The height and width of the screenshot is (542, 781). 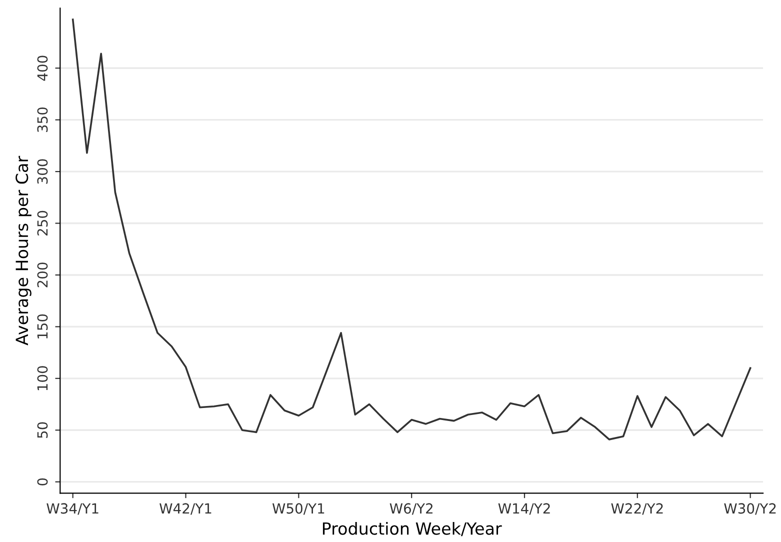 I want to click on y-tick-label: 0, so click(x=42, y=482).